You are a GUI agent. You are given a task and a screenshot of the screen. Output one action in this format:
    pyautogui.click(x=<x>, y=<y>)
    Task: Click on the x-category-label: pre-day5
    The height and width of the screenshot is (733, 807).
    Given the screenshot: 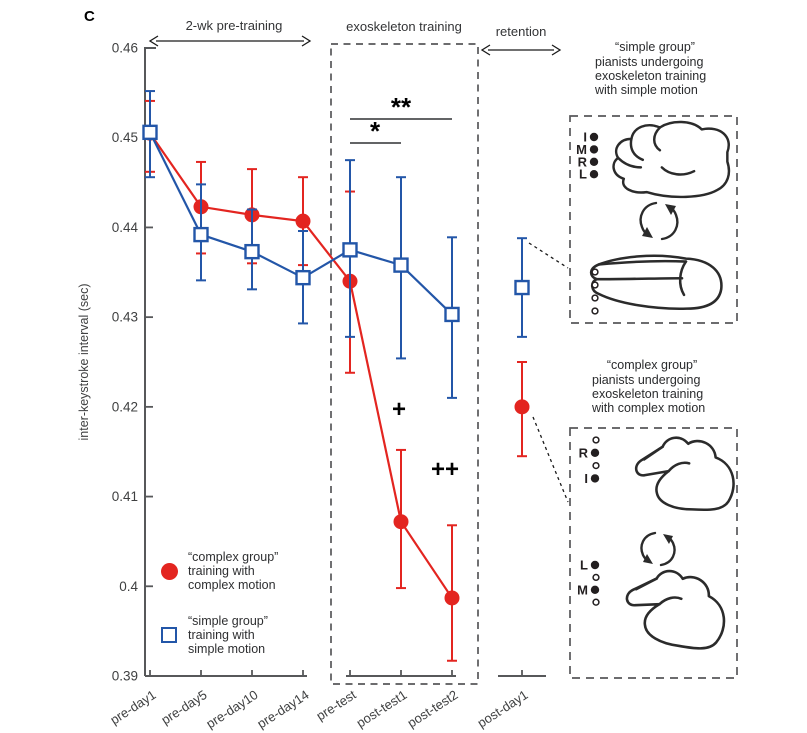 What is the action you would take?
    pyautogui.click(x=183, y=707)
    